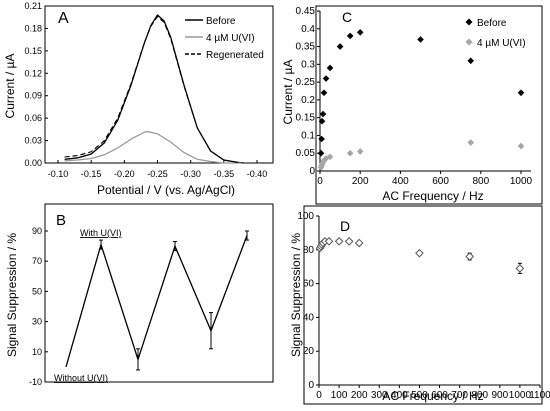 The image size is (550, 411). Describe the element at coordinates (339, 395) in the screenshot. I see `x-tick-label: 100` at that location.